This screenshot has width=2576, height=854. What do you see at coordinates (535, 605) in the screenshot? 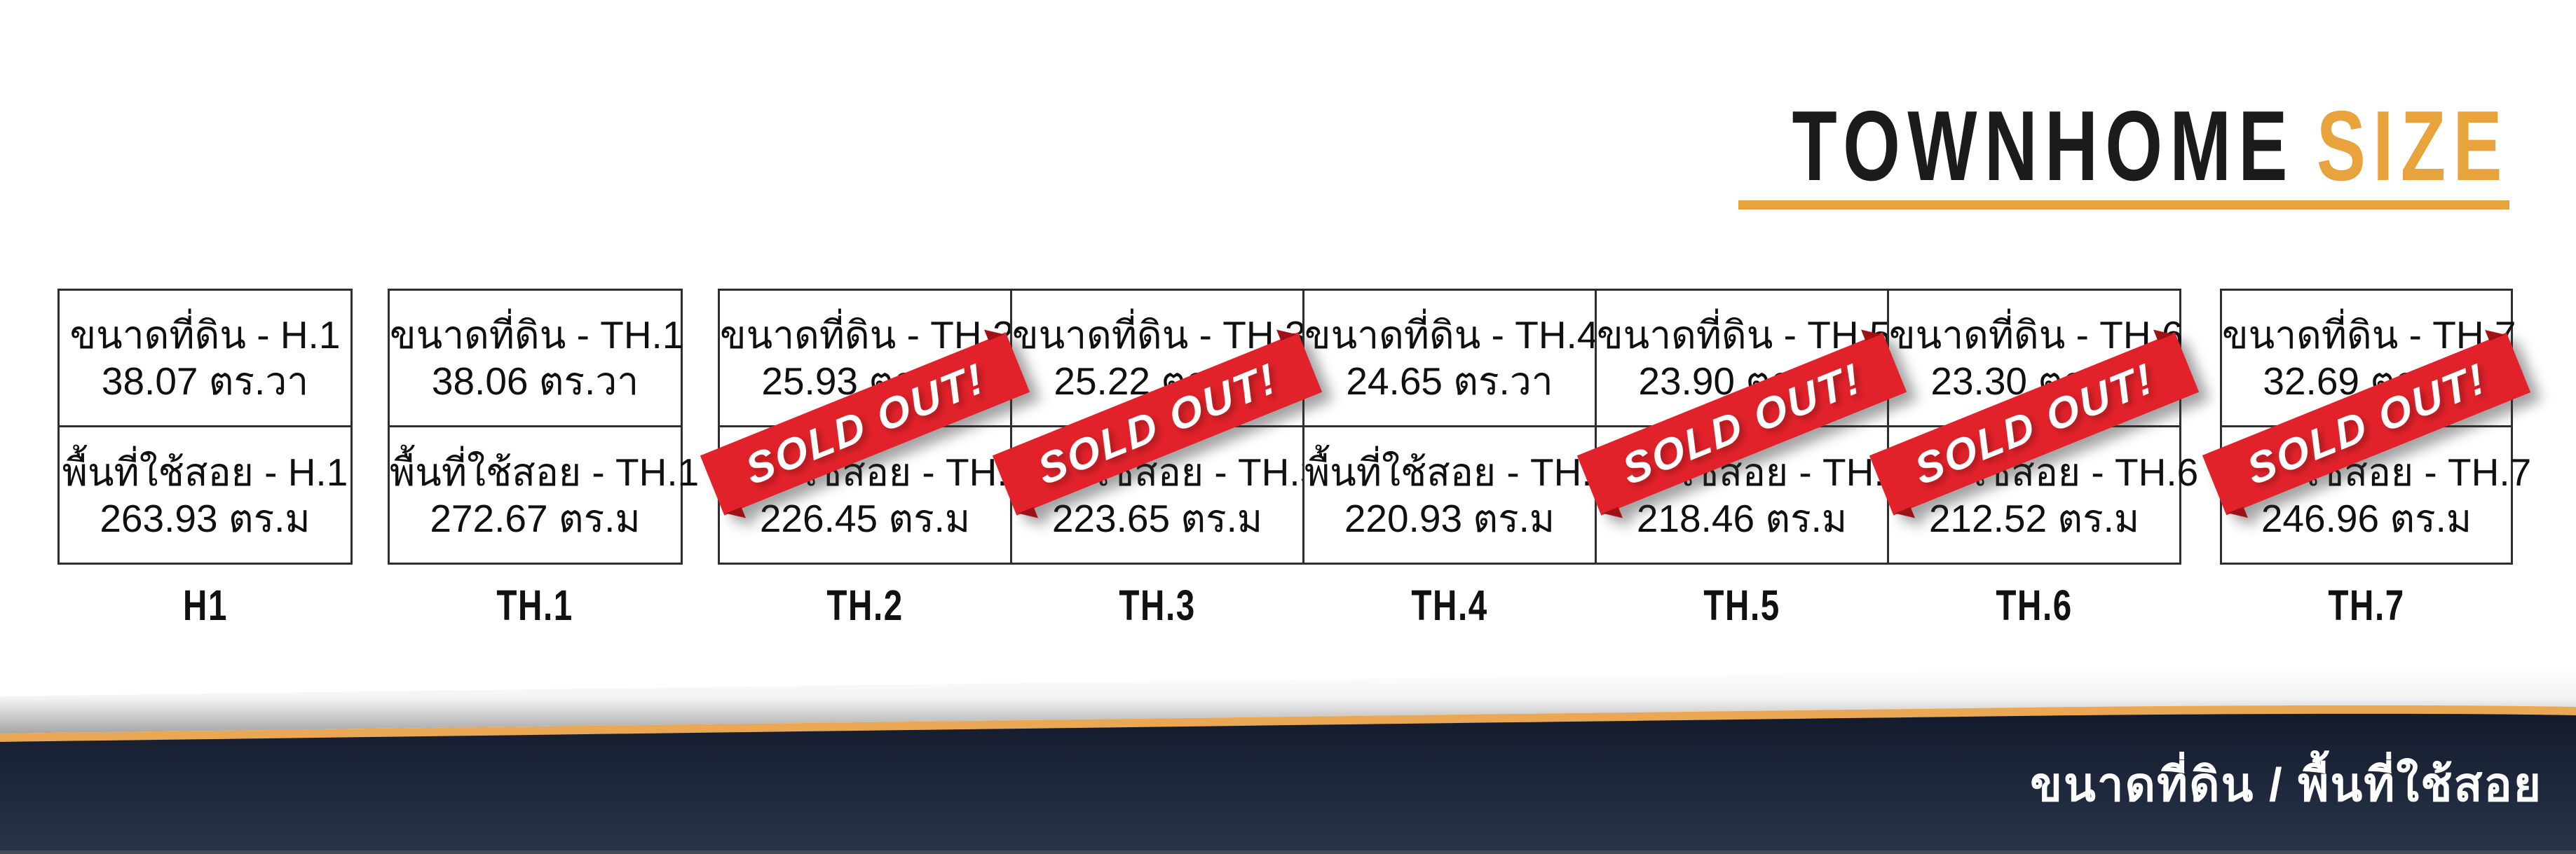
I see `unit-label-th1: TH.1` at bounding box center [535, 605].